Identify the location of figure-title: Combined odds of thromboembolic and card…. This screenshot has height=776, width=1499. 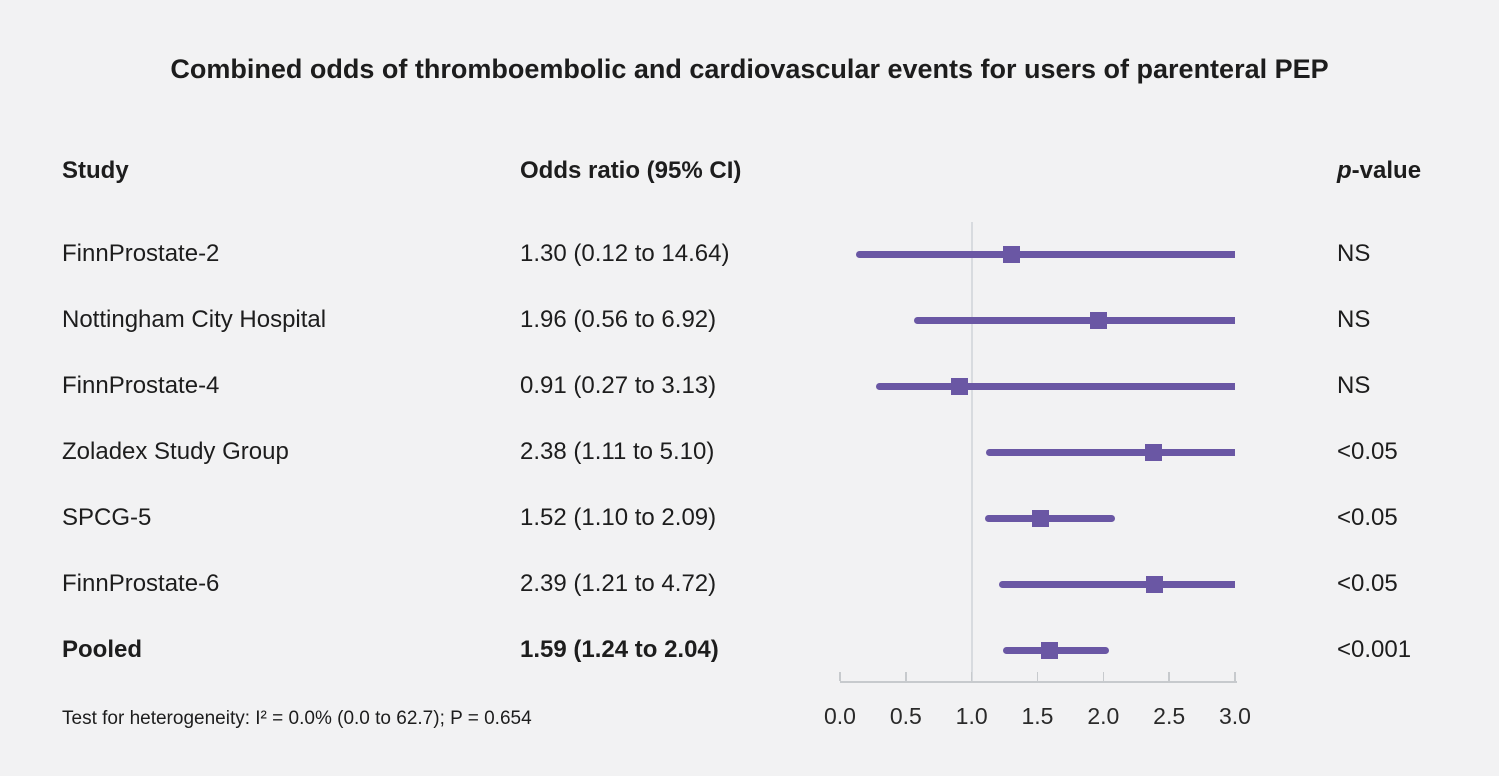
(749, 69).